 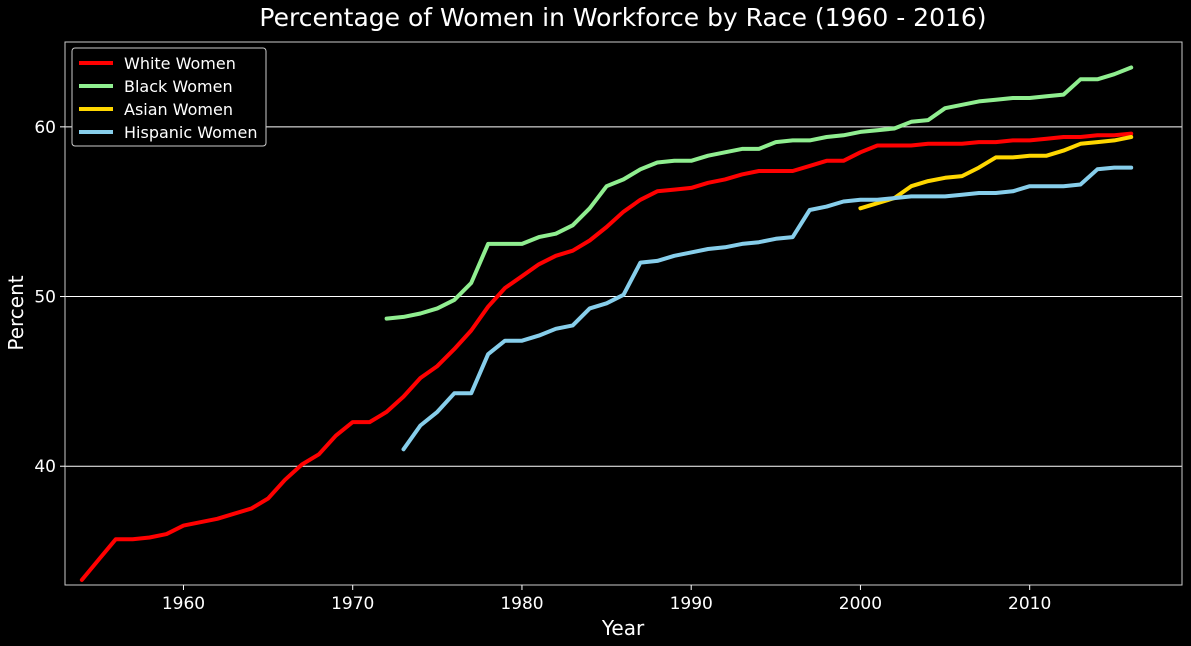 I want to click on x-tick-label: 1960, so click(x=183, y=604).